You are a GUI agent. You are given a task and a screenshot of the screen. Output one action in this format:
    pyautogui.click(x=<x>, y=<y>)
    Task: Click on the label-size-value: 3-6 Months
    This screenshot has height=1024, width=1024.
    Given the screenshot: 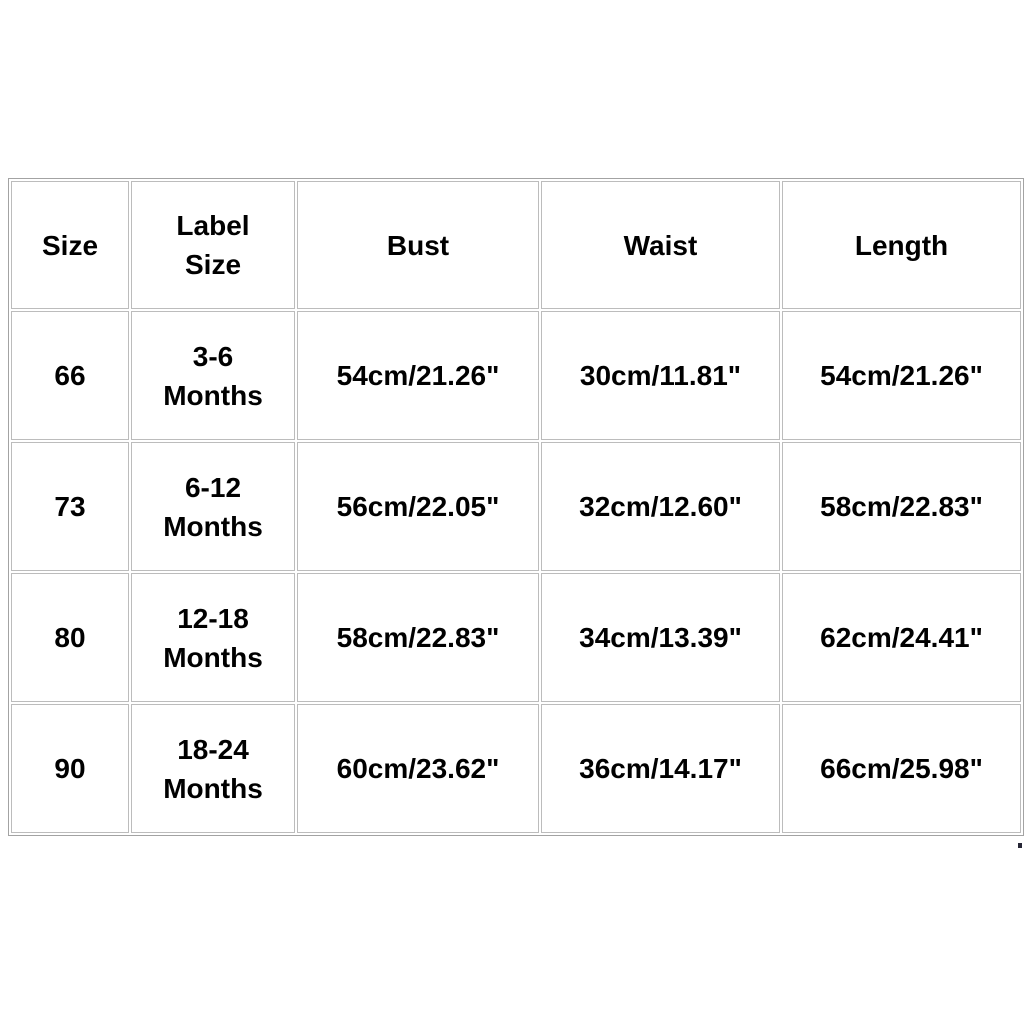 What is the action you would take?
    pyautogui.click(x=213, y=375)
    